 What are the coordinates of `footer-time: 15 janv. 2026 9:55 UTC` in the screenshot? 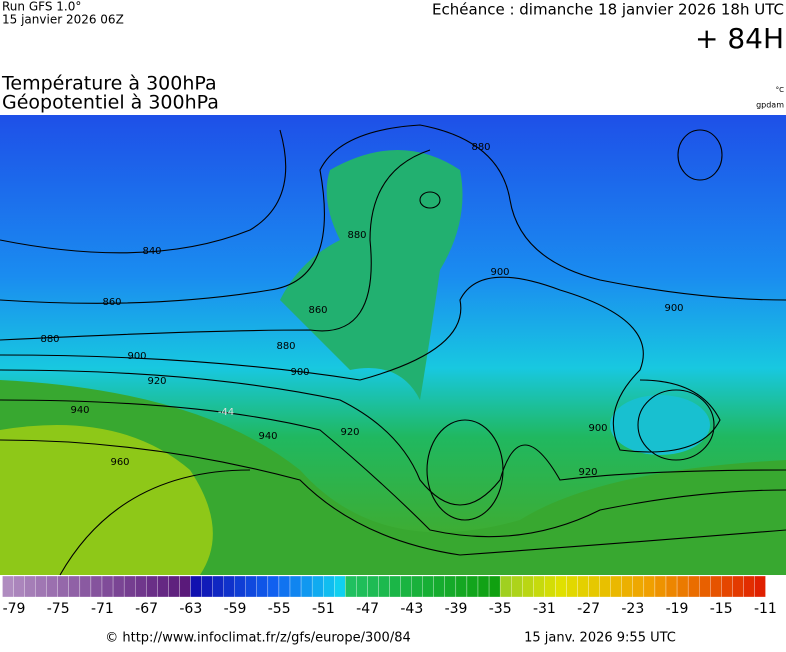 It's located at (600, 638).